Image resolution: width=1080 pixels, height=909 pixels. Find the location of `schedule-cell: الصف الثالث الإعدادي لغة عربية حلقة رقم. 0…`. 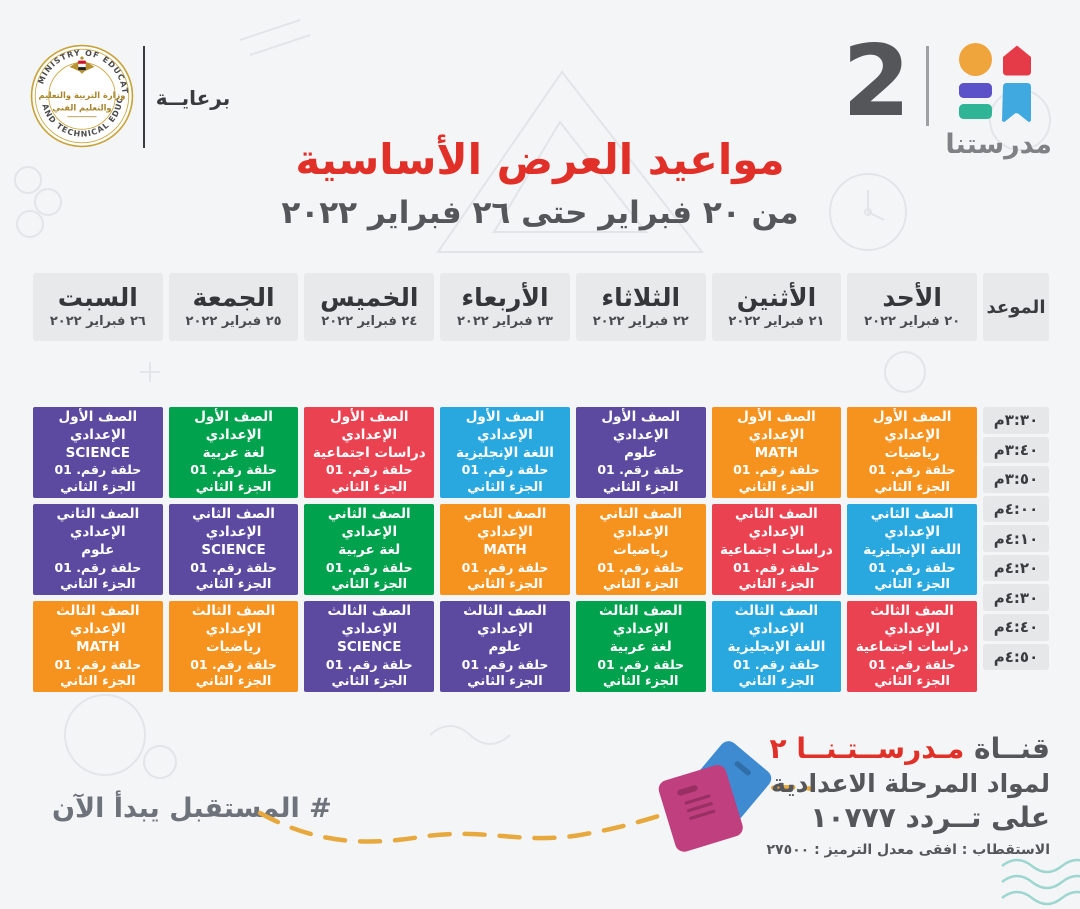

schedule-cell: الصف الثالث الإعدادي لغة عربية حلقة رقم. 0… is located at coordinates (640, 647).